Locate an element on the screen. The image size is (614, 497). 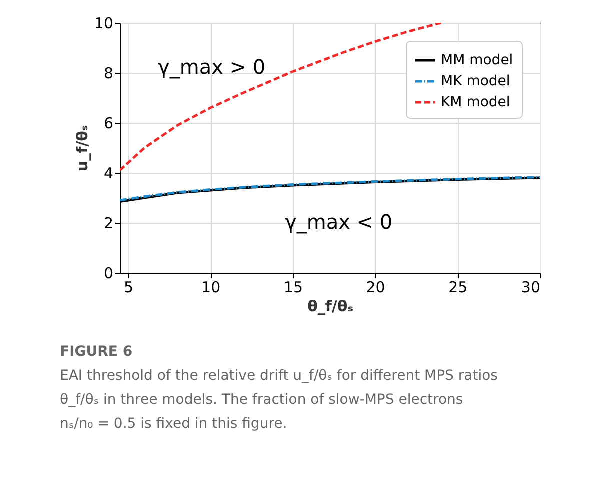
caption: FIGURE 6 is located at coordinates (96, 352).